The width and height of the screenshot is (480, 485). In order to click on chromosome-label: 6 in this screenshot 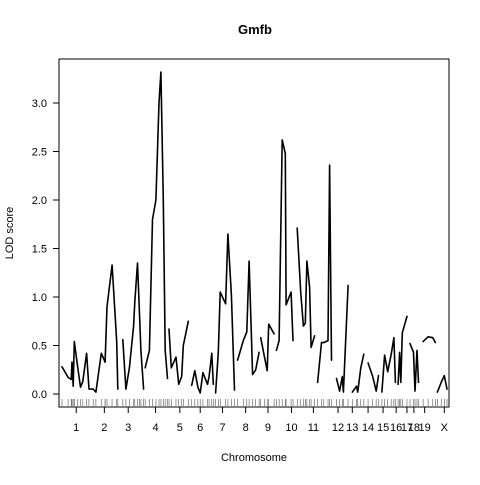, I will do `click(200, 428)`.